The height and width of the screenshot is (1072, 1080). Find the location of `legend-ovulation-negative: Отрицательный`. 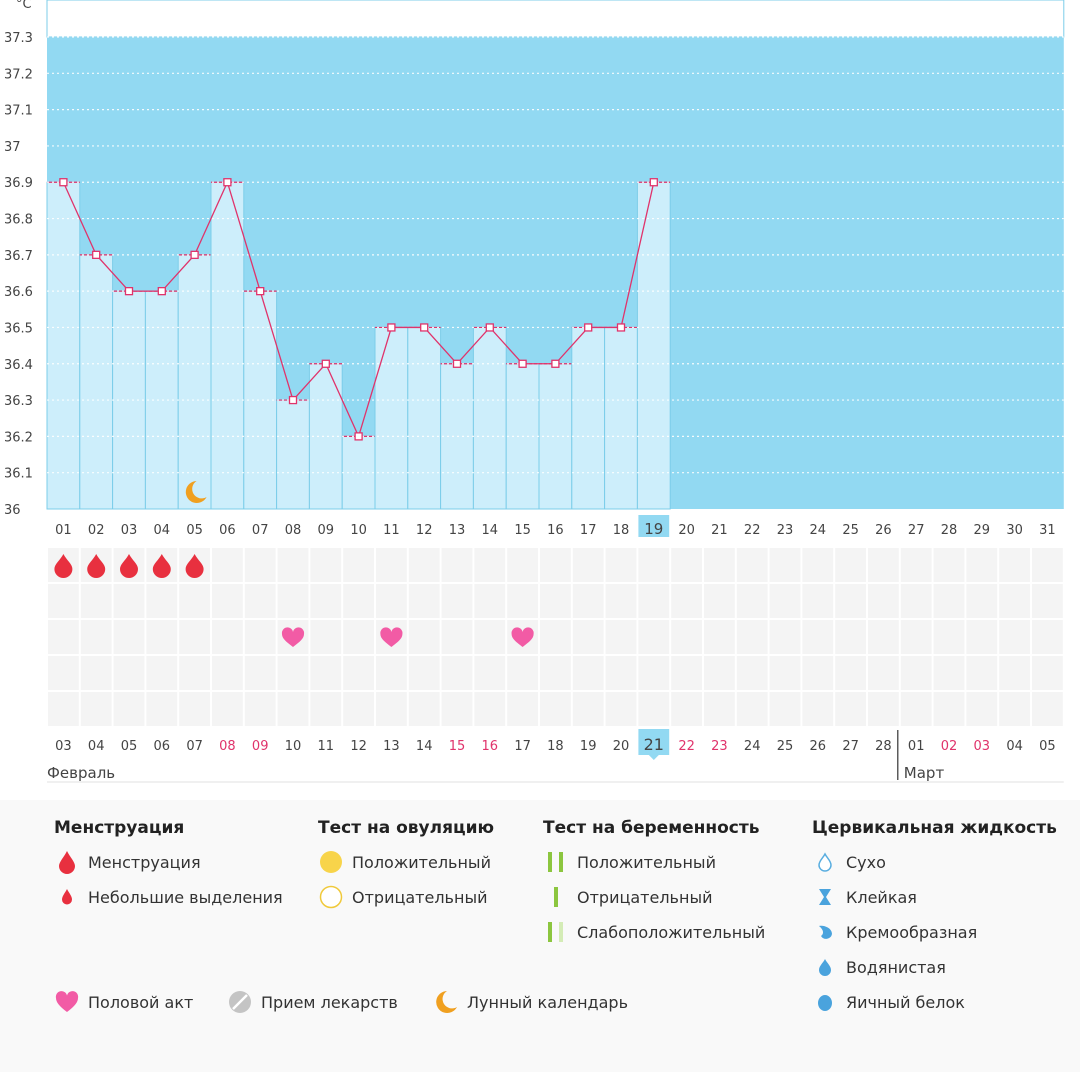

legend-ovulation-negative: Отрицательный is located at coordinates (406, 897).